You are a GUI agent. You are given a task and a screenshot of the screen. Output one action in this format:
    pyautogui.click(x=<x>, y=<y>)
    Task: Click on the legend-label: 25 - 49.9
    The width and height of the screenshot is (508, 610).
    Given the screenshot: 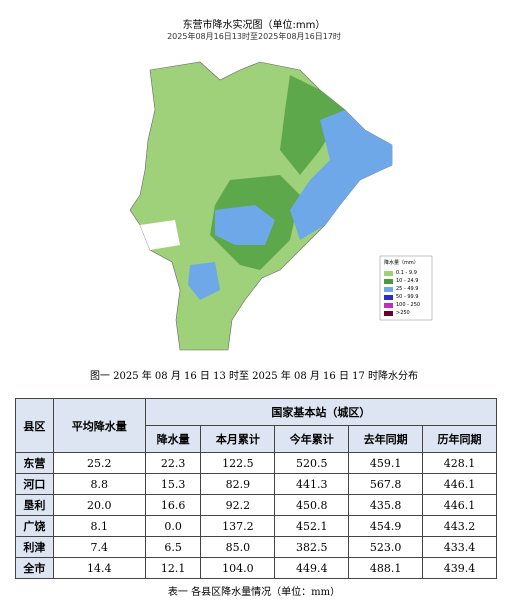 What is the action you would take?
    pyautogui.click(x=407, y=289)
    